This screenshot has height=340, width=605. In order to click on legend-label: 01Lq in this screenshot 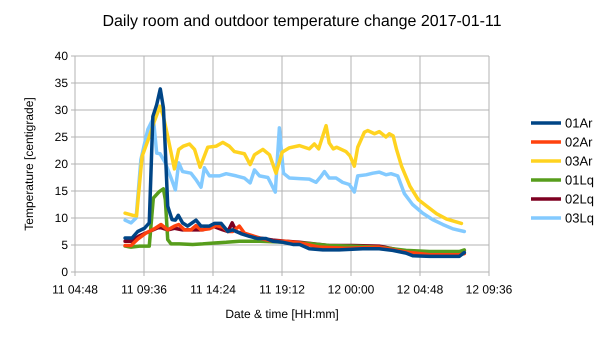, I will do `click(579, 180)`.